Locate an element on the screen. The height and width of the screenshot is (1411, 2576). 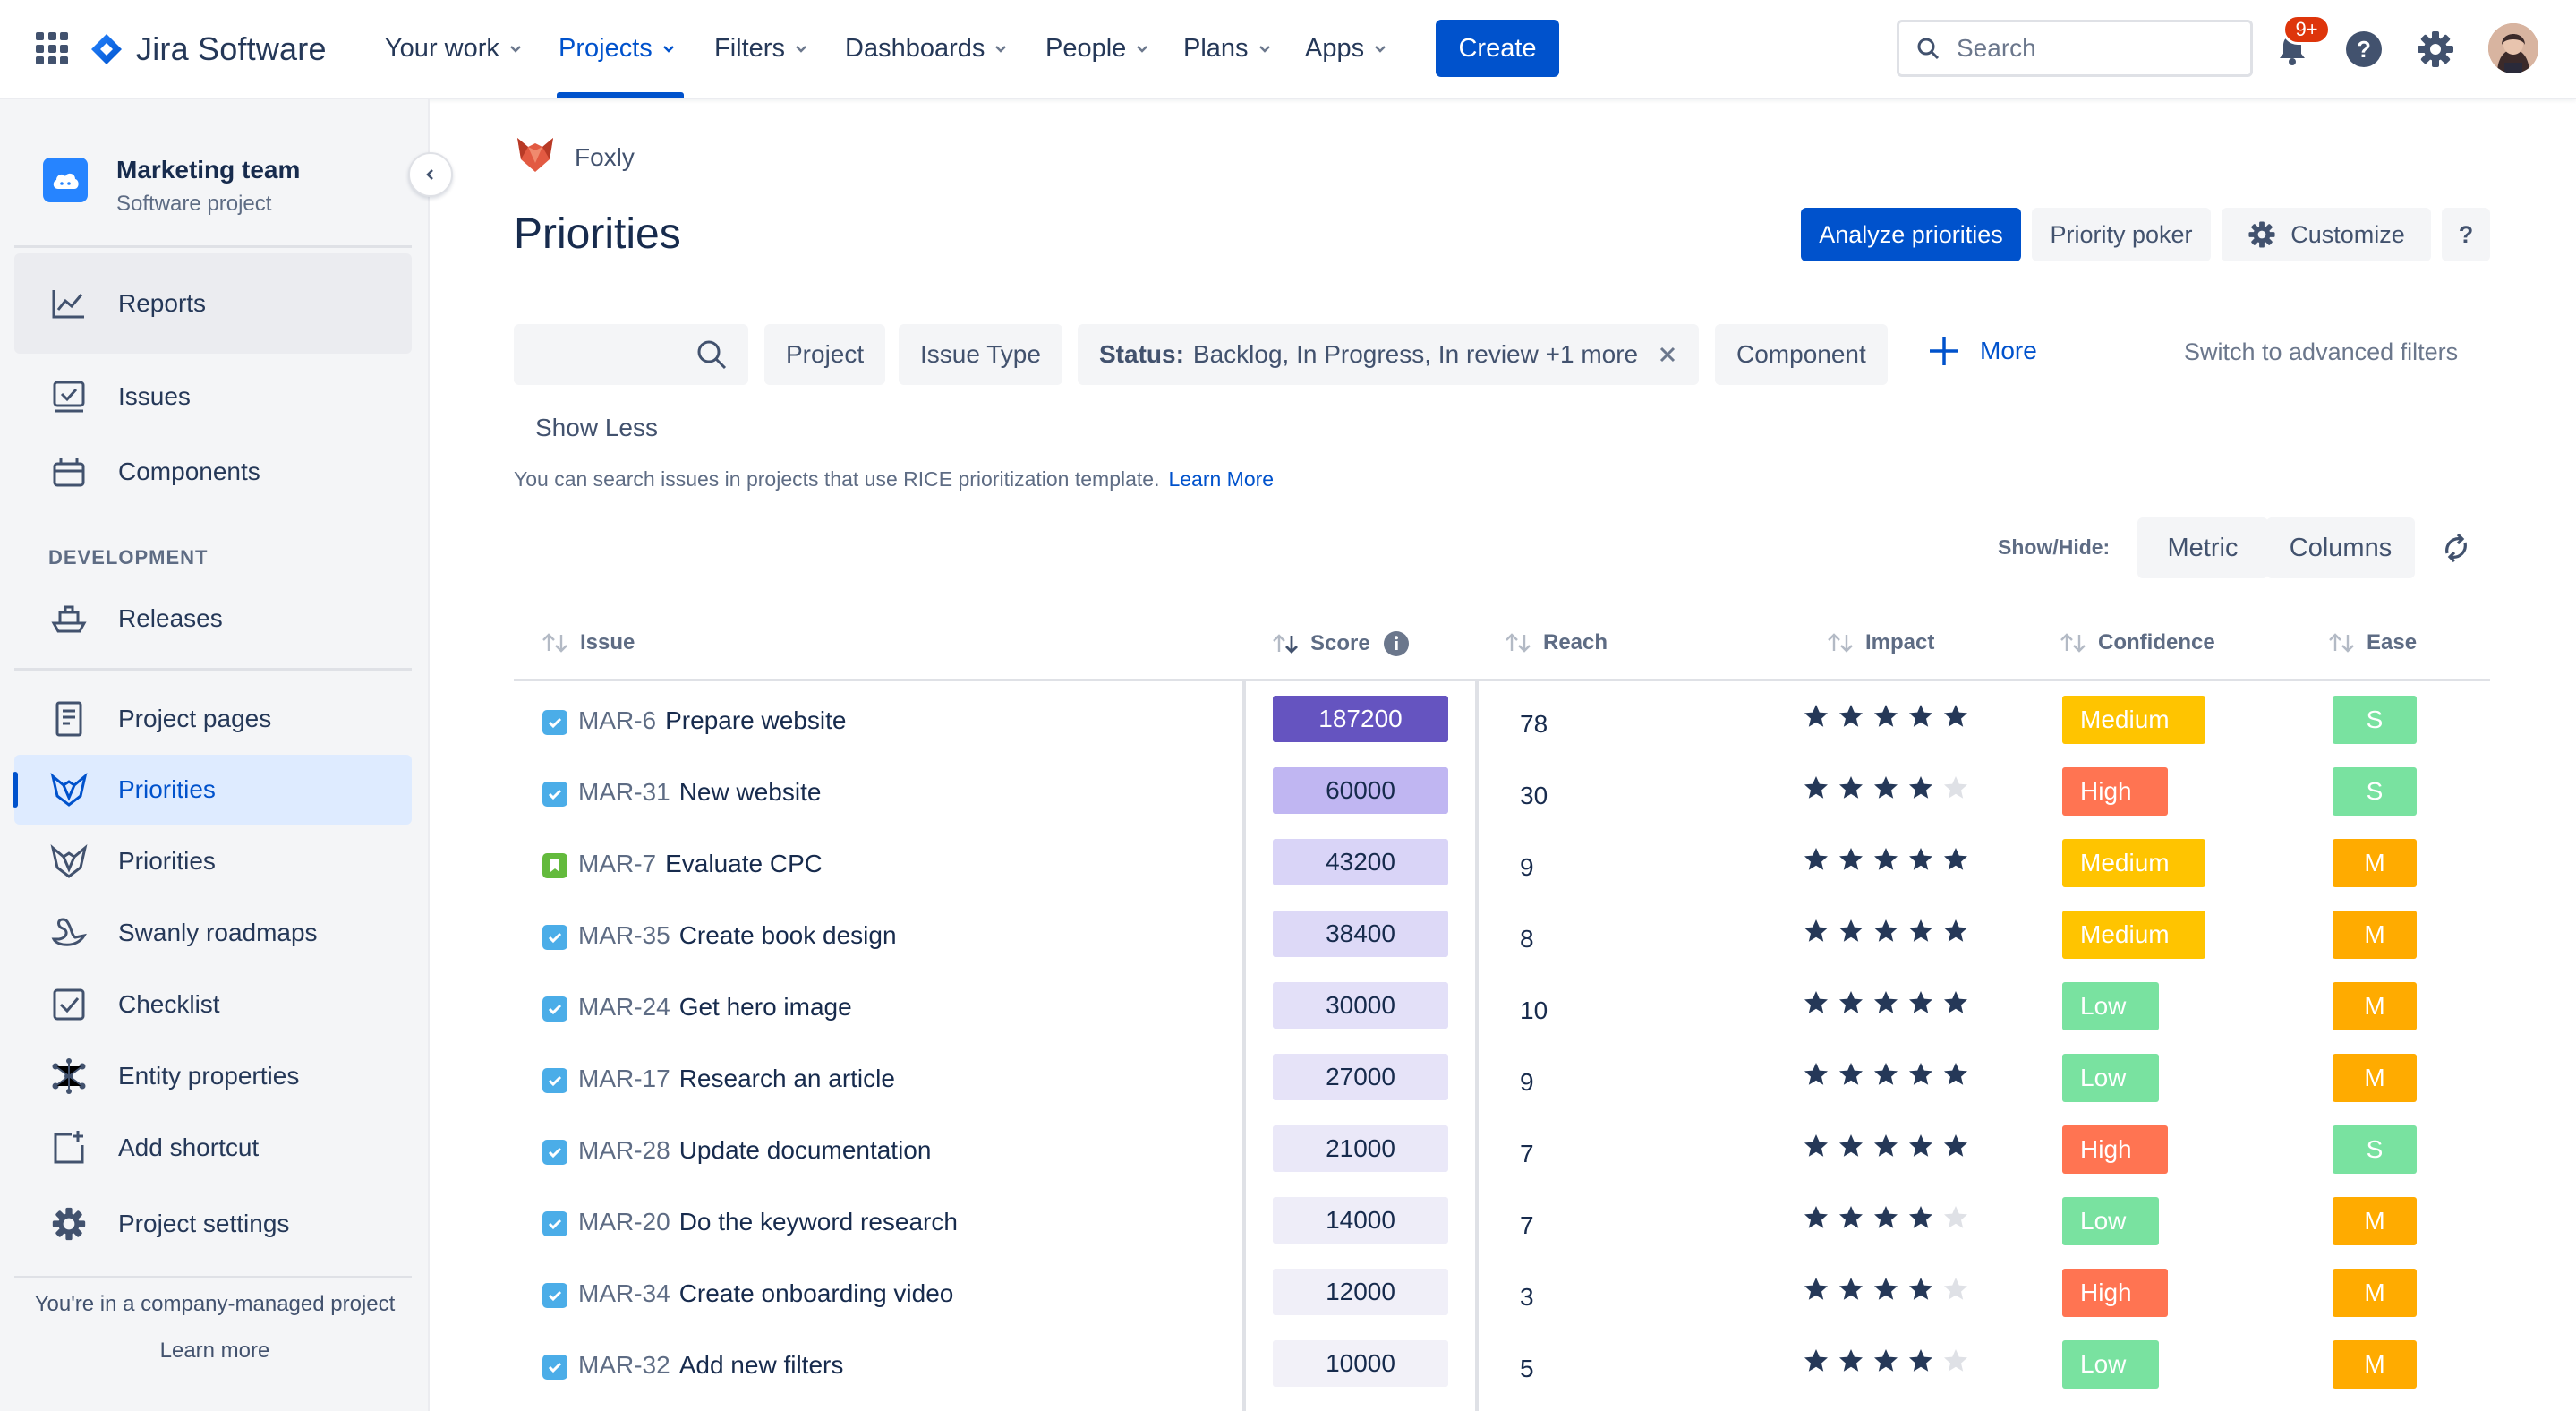
reach-cell: 8 is located at coordinates (1527, 939).